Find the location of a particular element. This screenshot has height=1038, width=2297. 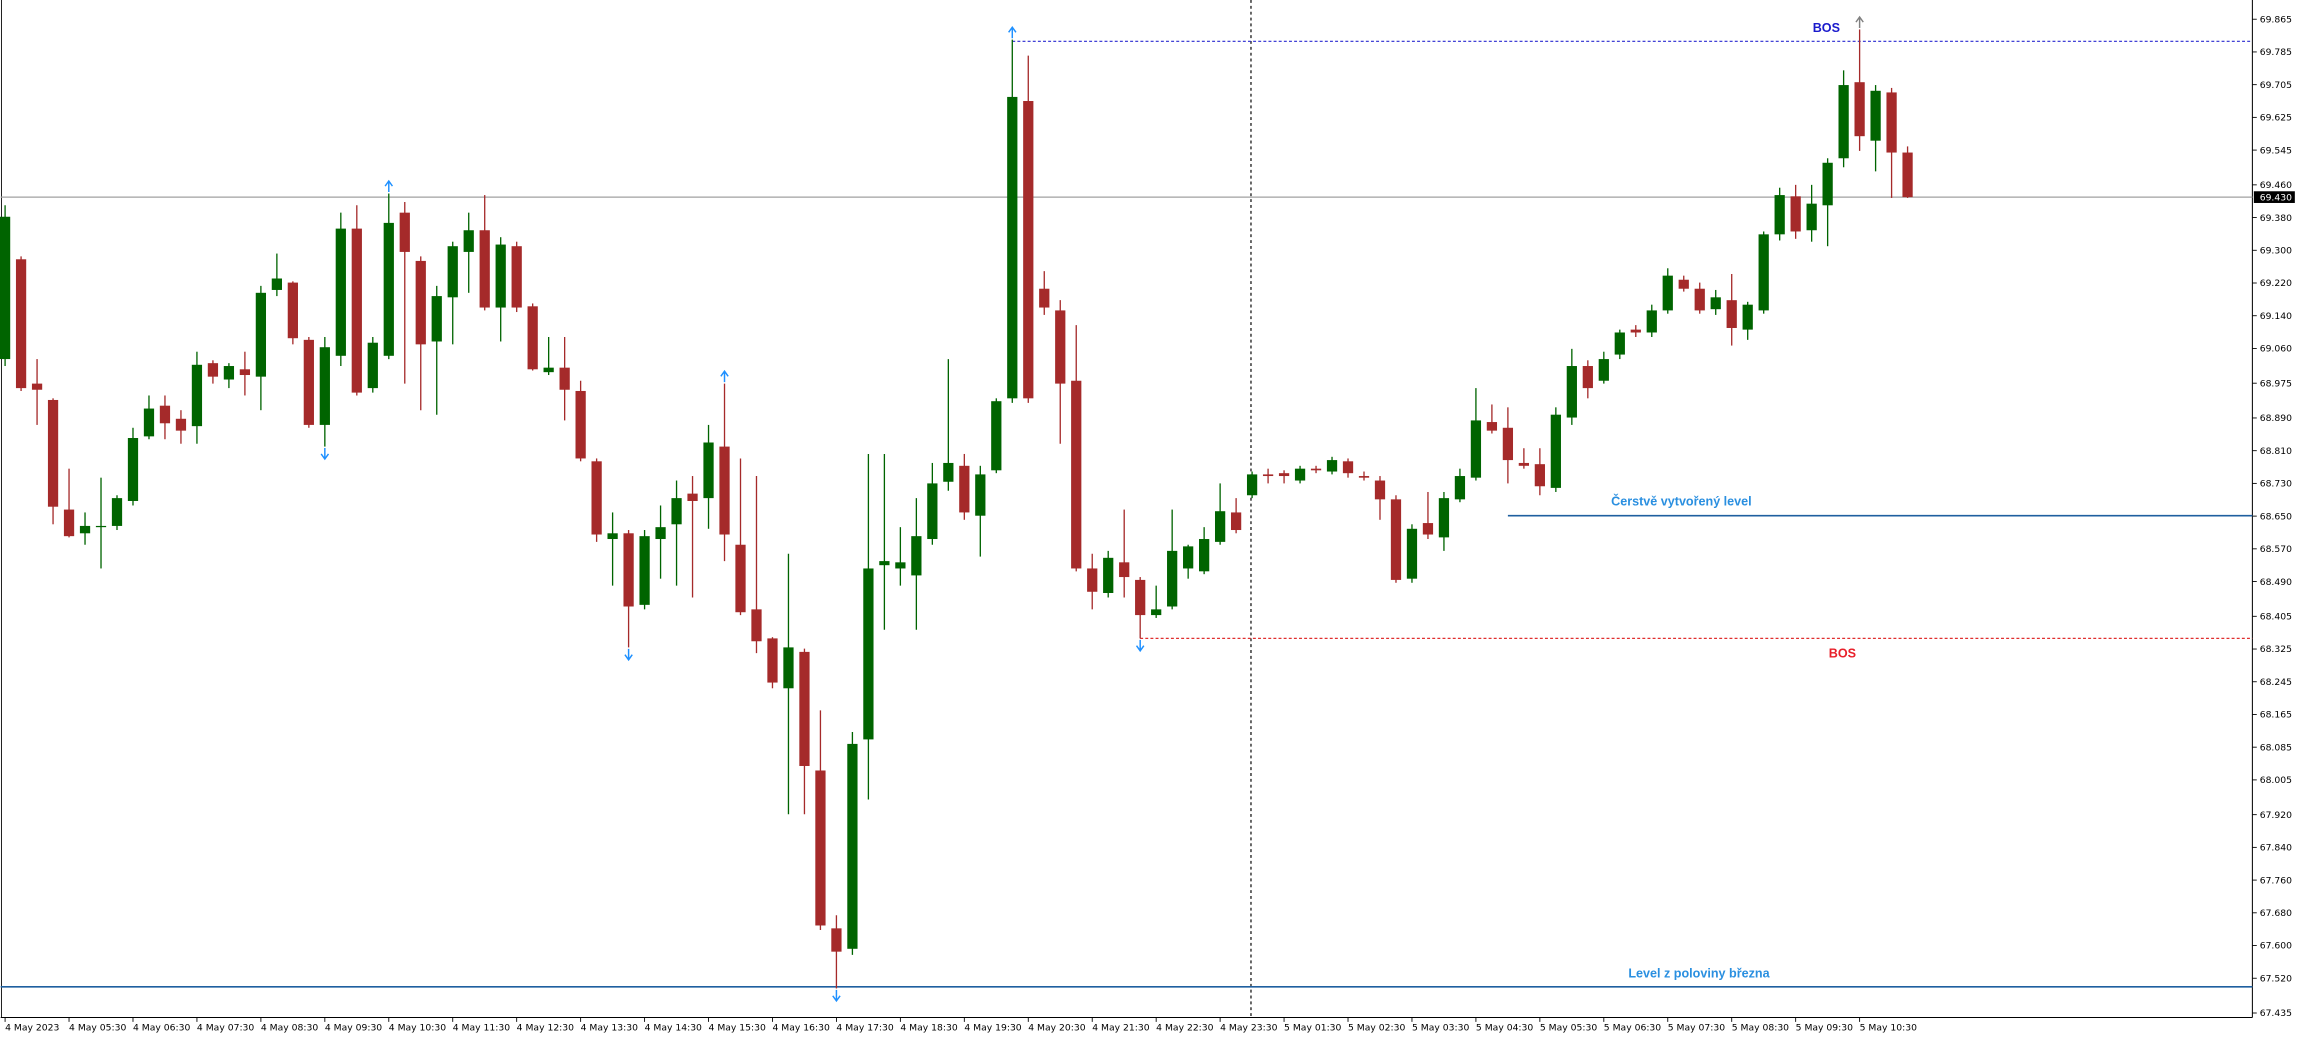

x-tick-label: 4 May 07:30 is located at coordinates (225, 1028).